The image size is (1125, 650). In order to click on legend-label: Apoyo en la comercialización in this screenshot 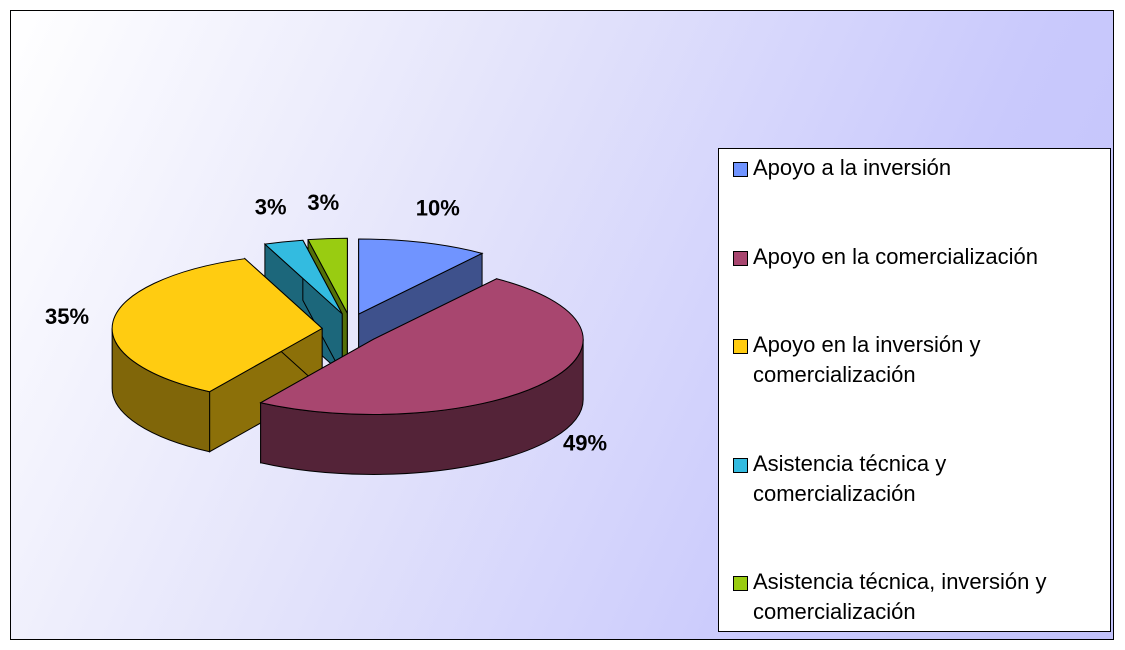, I will do `click(895, 256)`.